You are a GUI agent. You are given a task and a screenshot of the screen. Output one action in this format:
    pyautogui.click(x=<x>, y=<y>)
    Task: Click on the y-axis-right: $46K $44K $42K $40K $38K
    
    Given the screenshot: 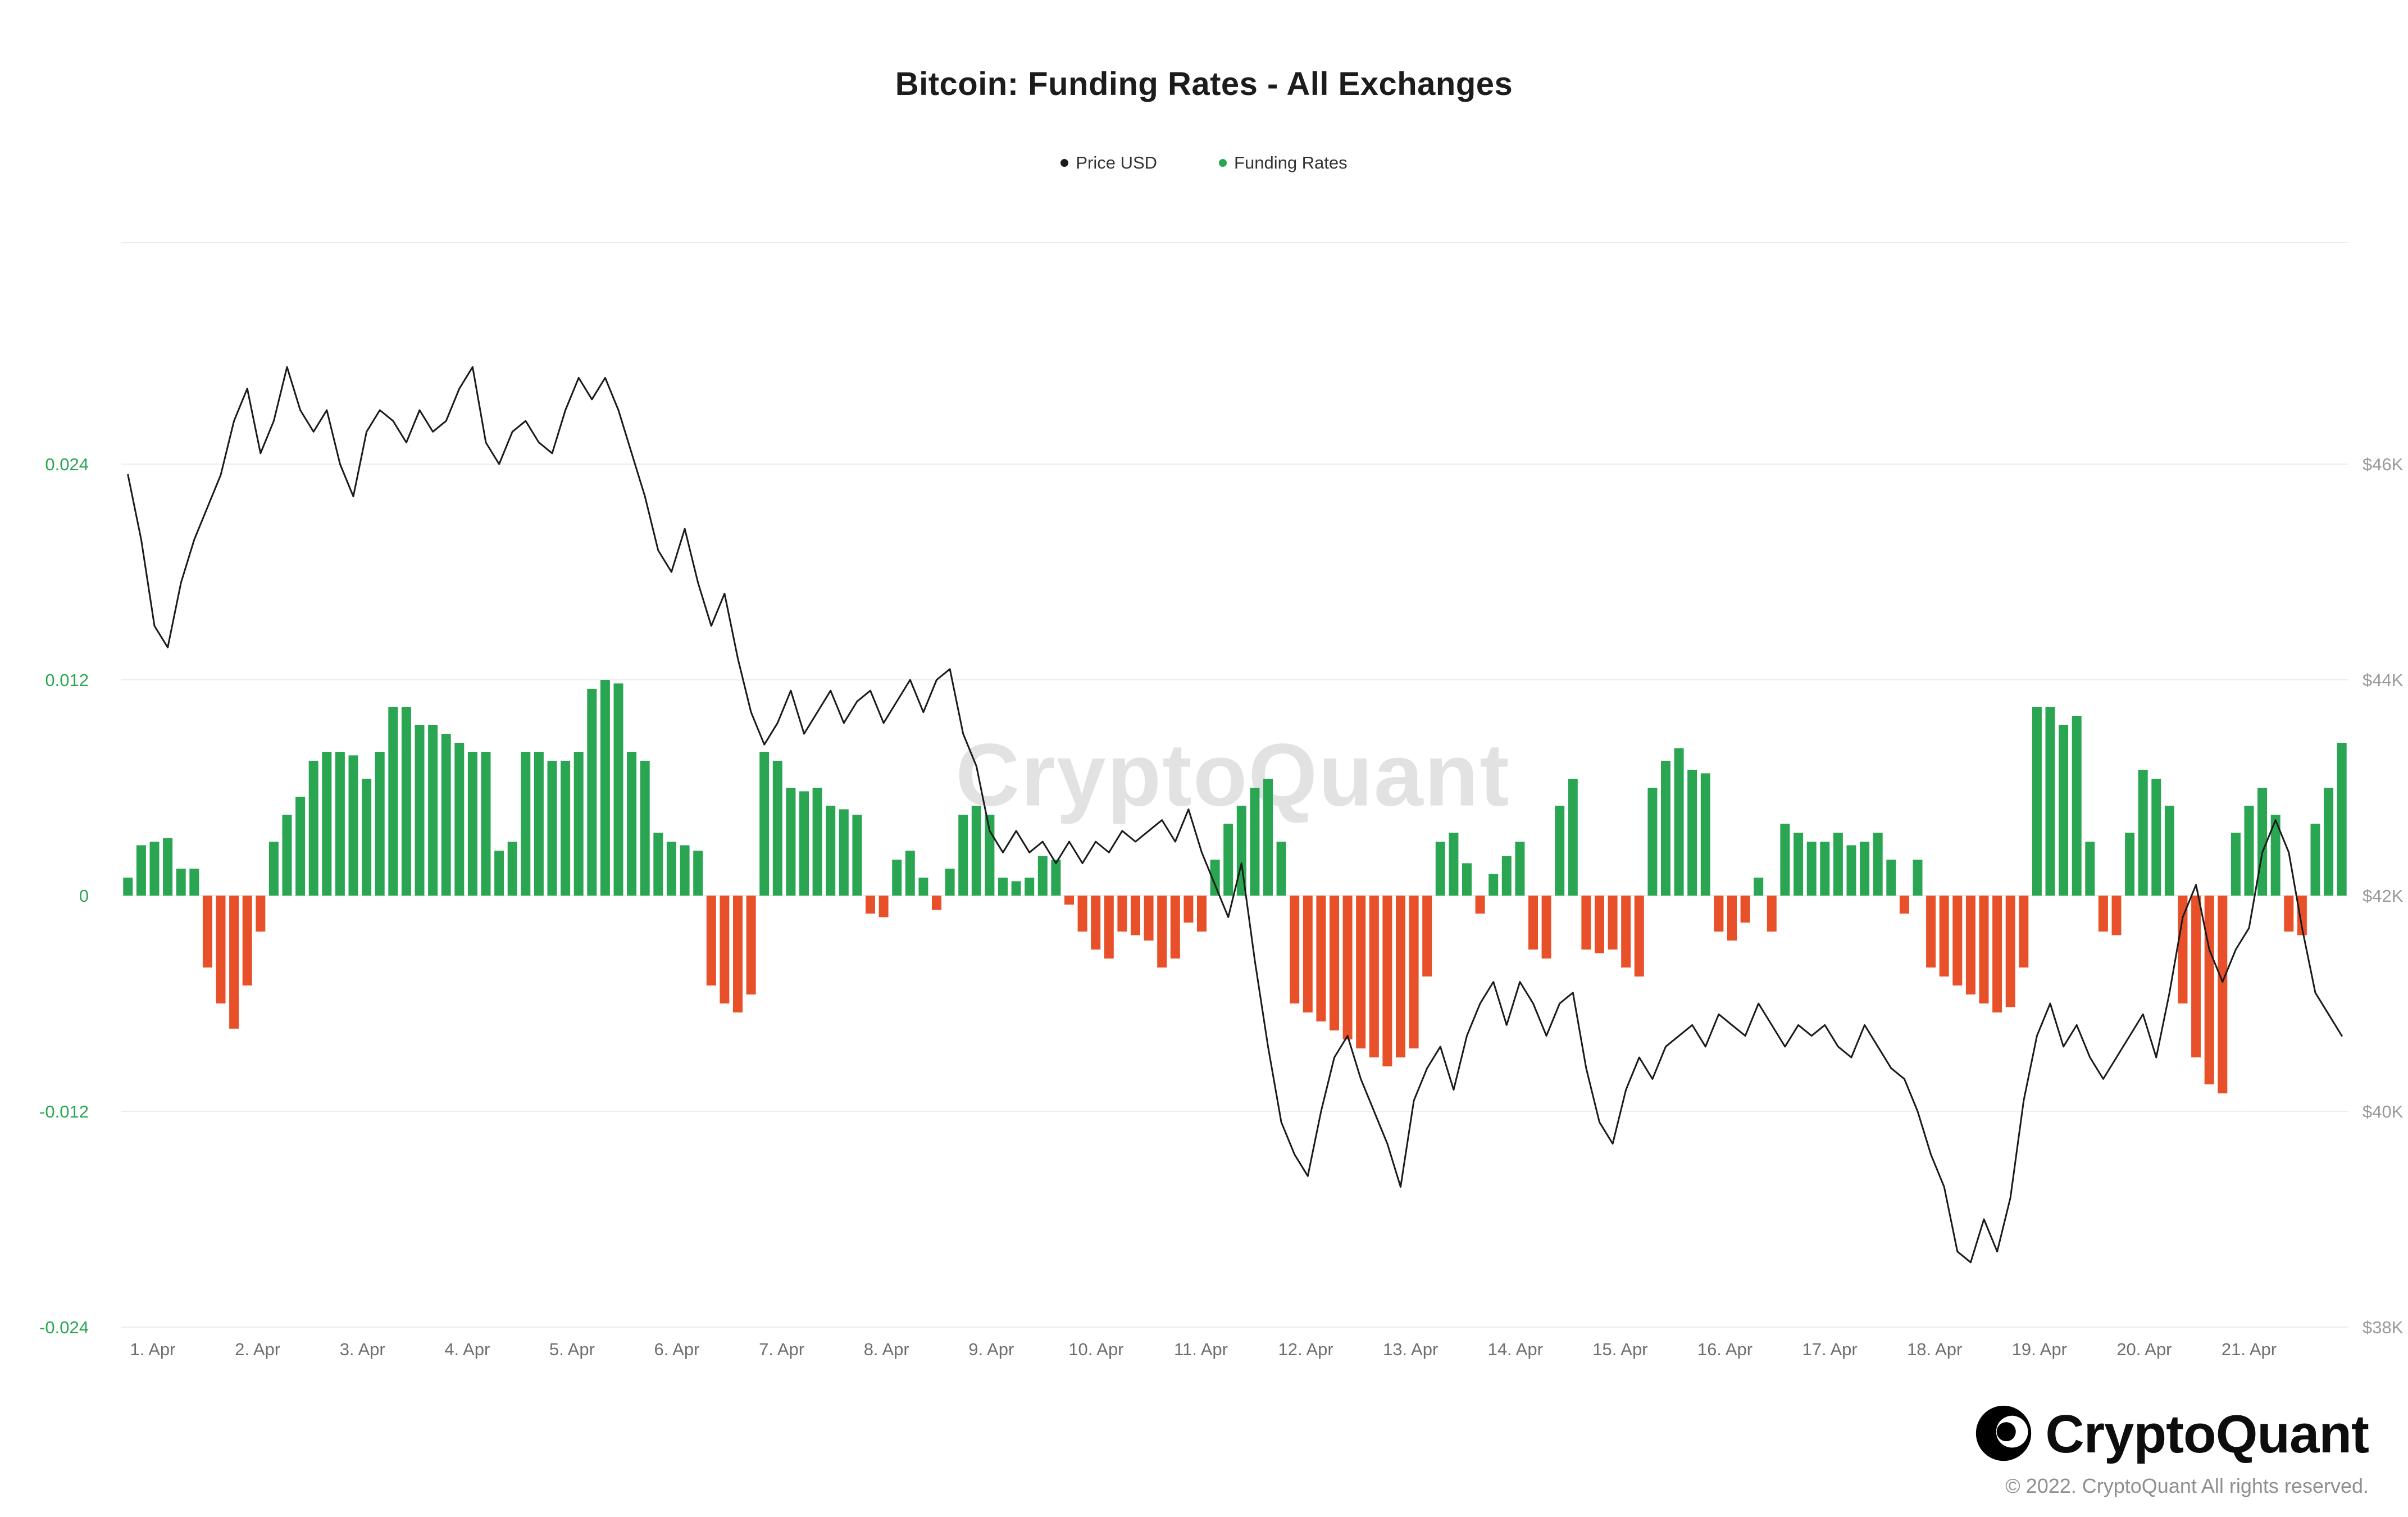 What is the action you would take?
    pyautogui.click(x=2383, y=896)
    